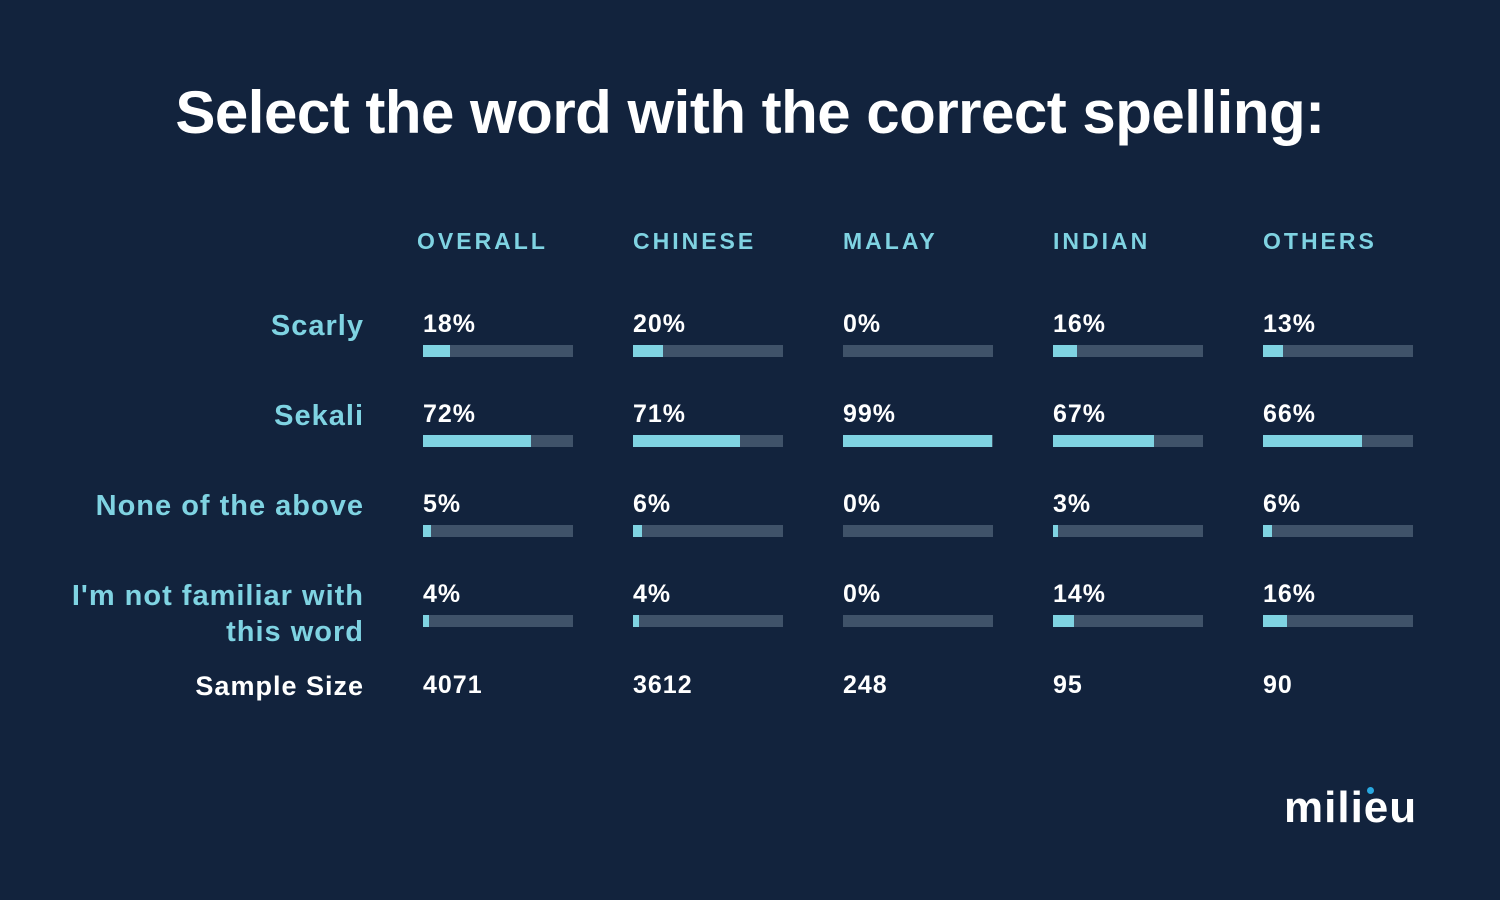  I want to click on logo-dot-icon, so click(1370, 790).